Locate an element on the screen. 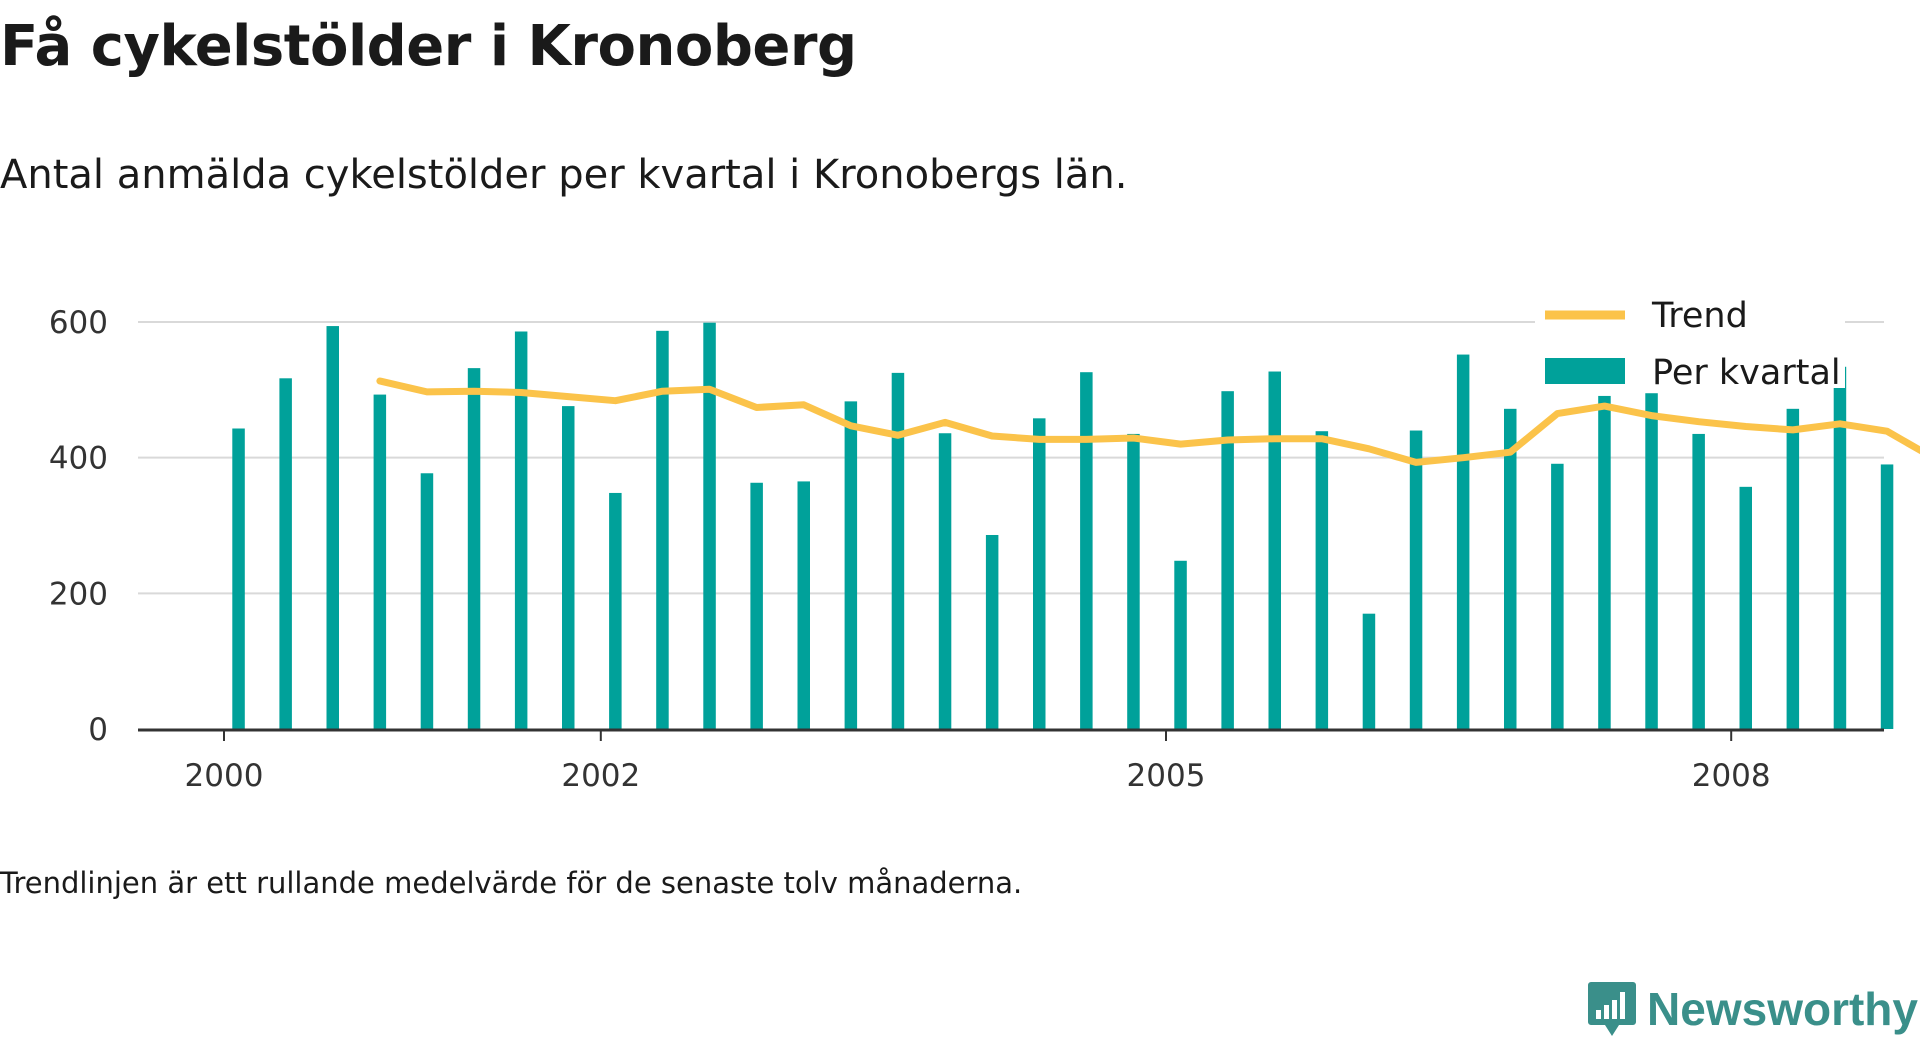 The height and width of the screenshot is (1040, 1920). chart-title: Få cykelstölder i Kronoberg is located at coordinates (428, 46).